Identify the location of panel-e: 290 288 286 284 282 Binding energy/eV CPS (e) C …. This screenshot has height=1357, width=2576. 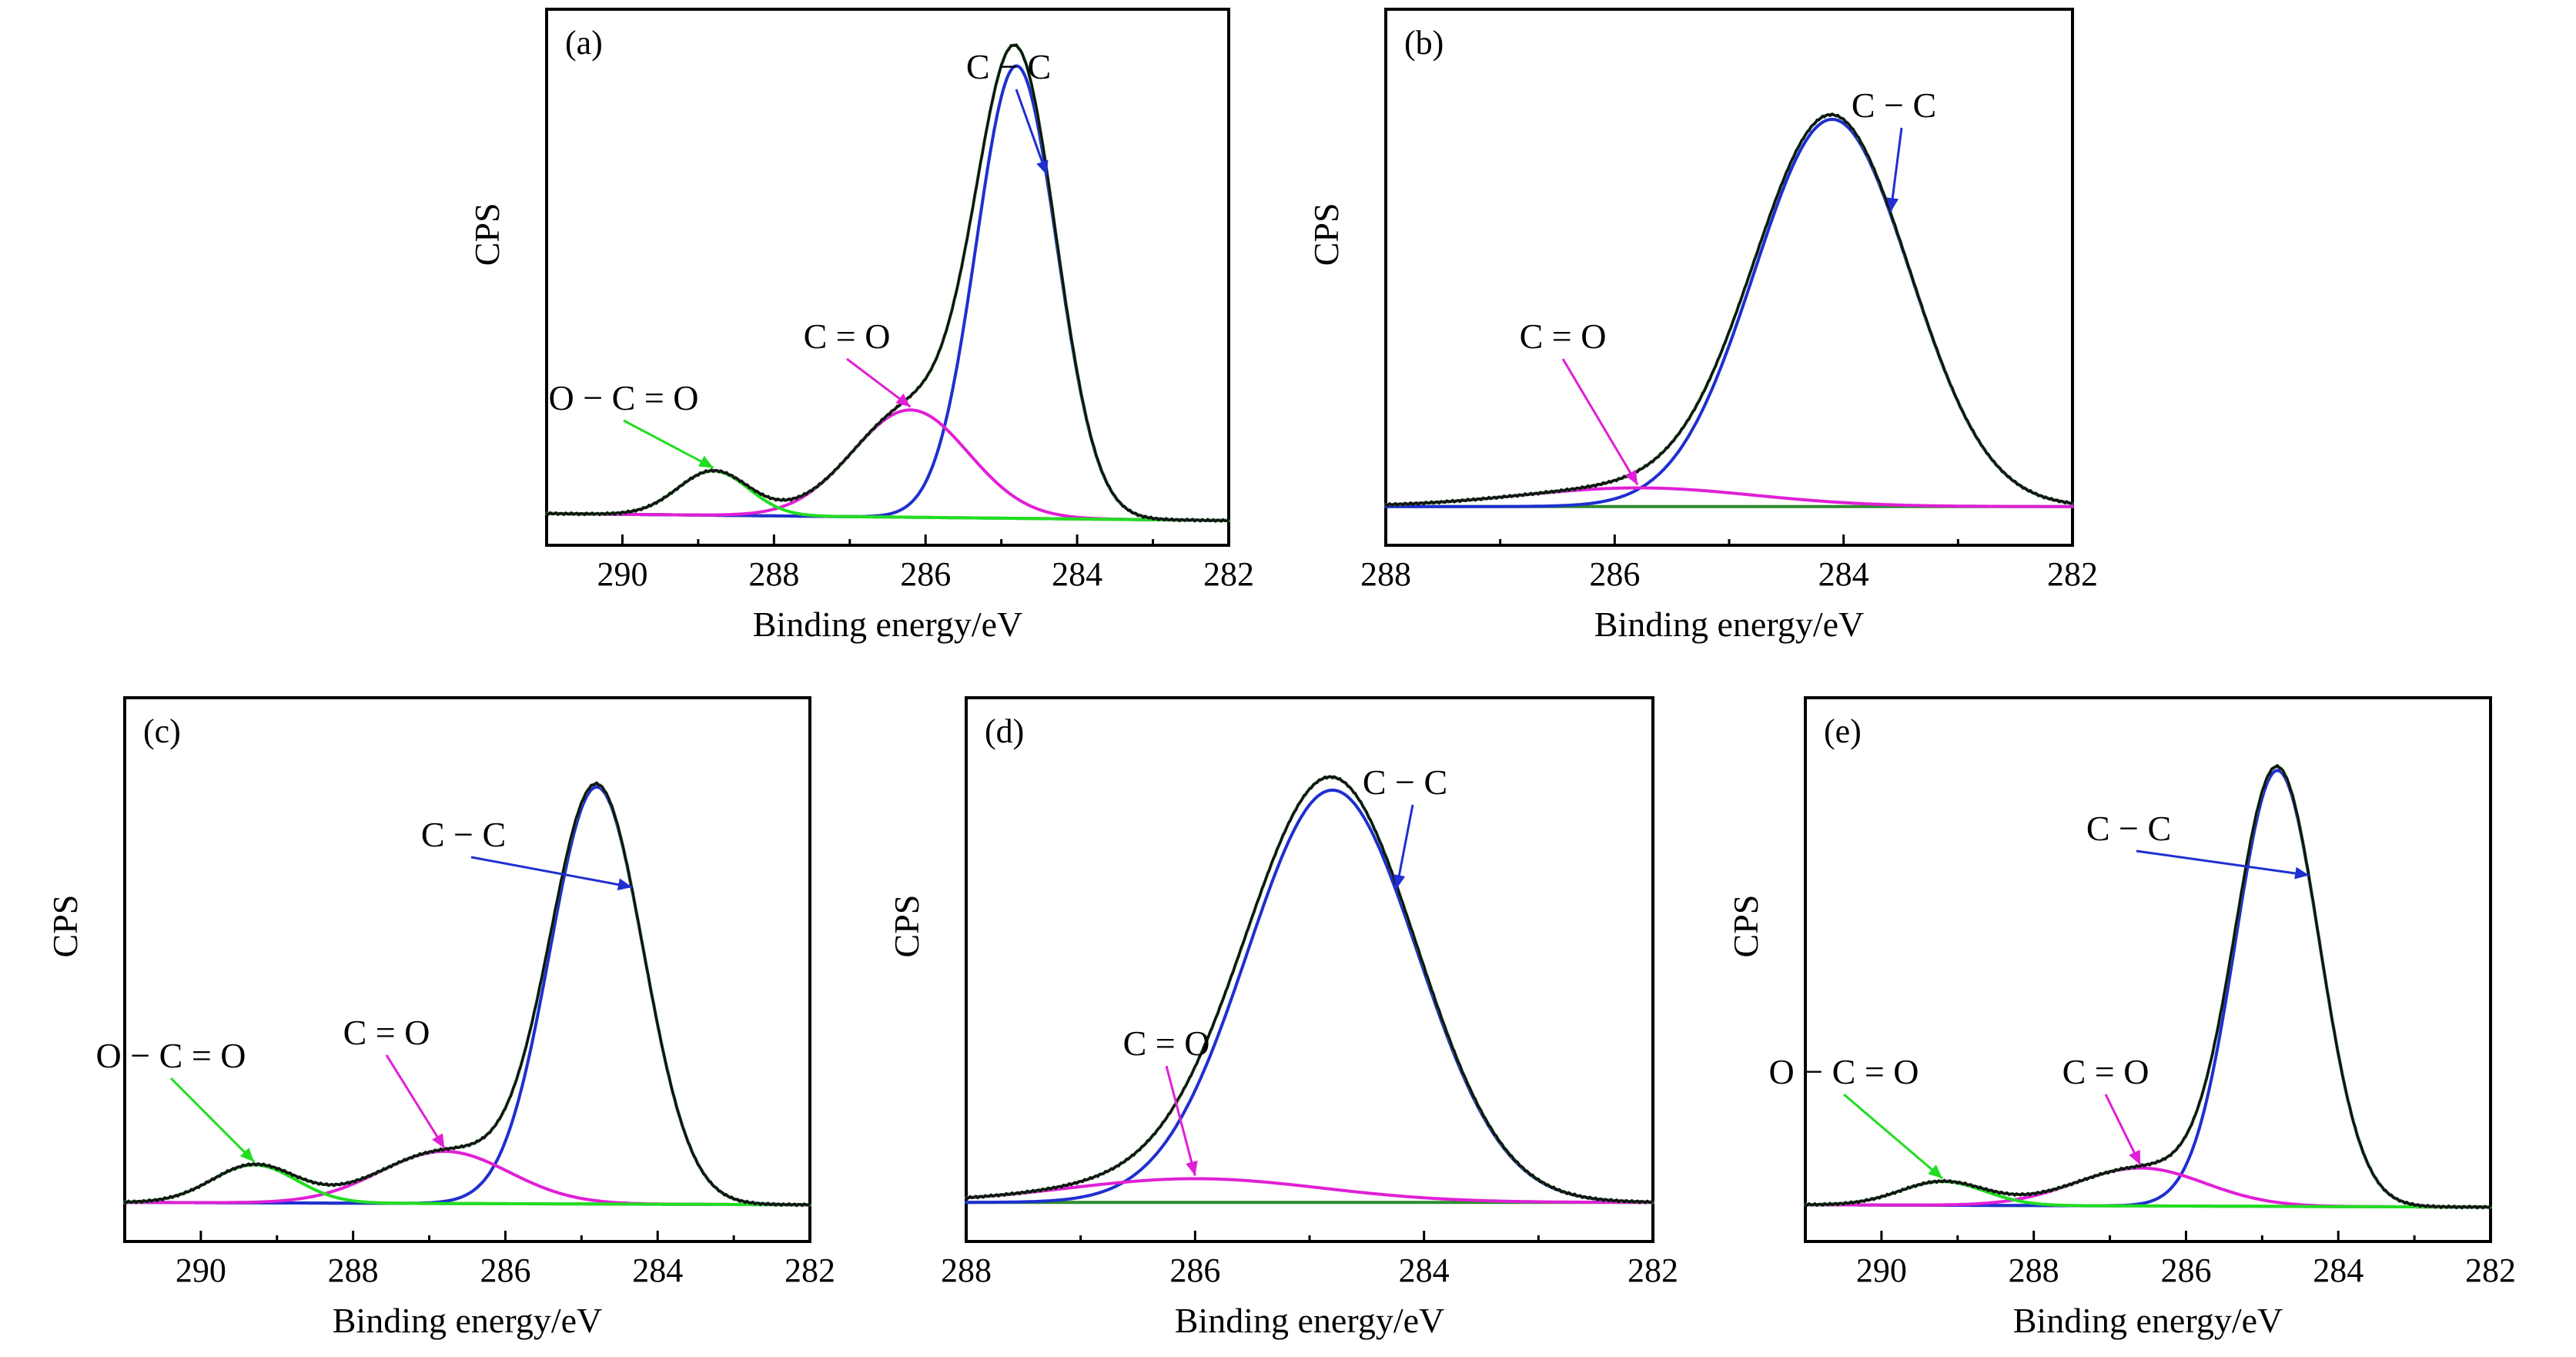
(2121, 1018).